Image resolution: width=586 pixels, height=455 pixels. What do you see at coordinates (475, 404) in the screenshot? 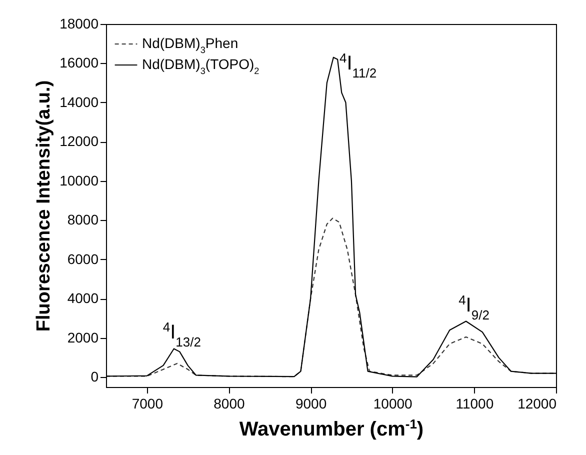
I see `x-tick-label: 11000` at bounding box center [475, 404].